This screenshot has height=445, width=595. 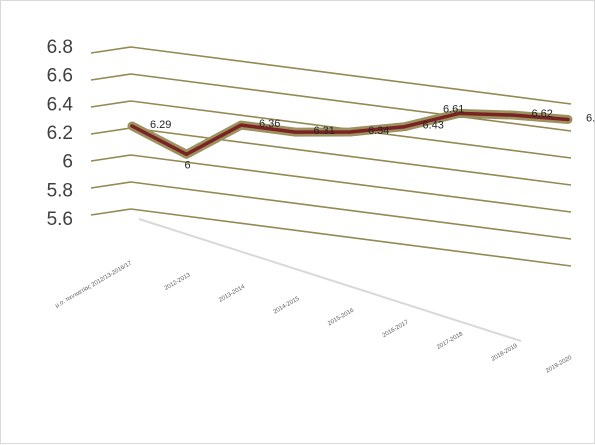 What do you see at coordinates (60, 219) in the screenshot?
I see `y-tick-label: 5.6` at bounding box center [60, 219].